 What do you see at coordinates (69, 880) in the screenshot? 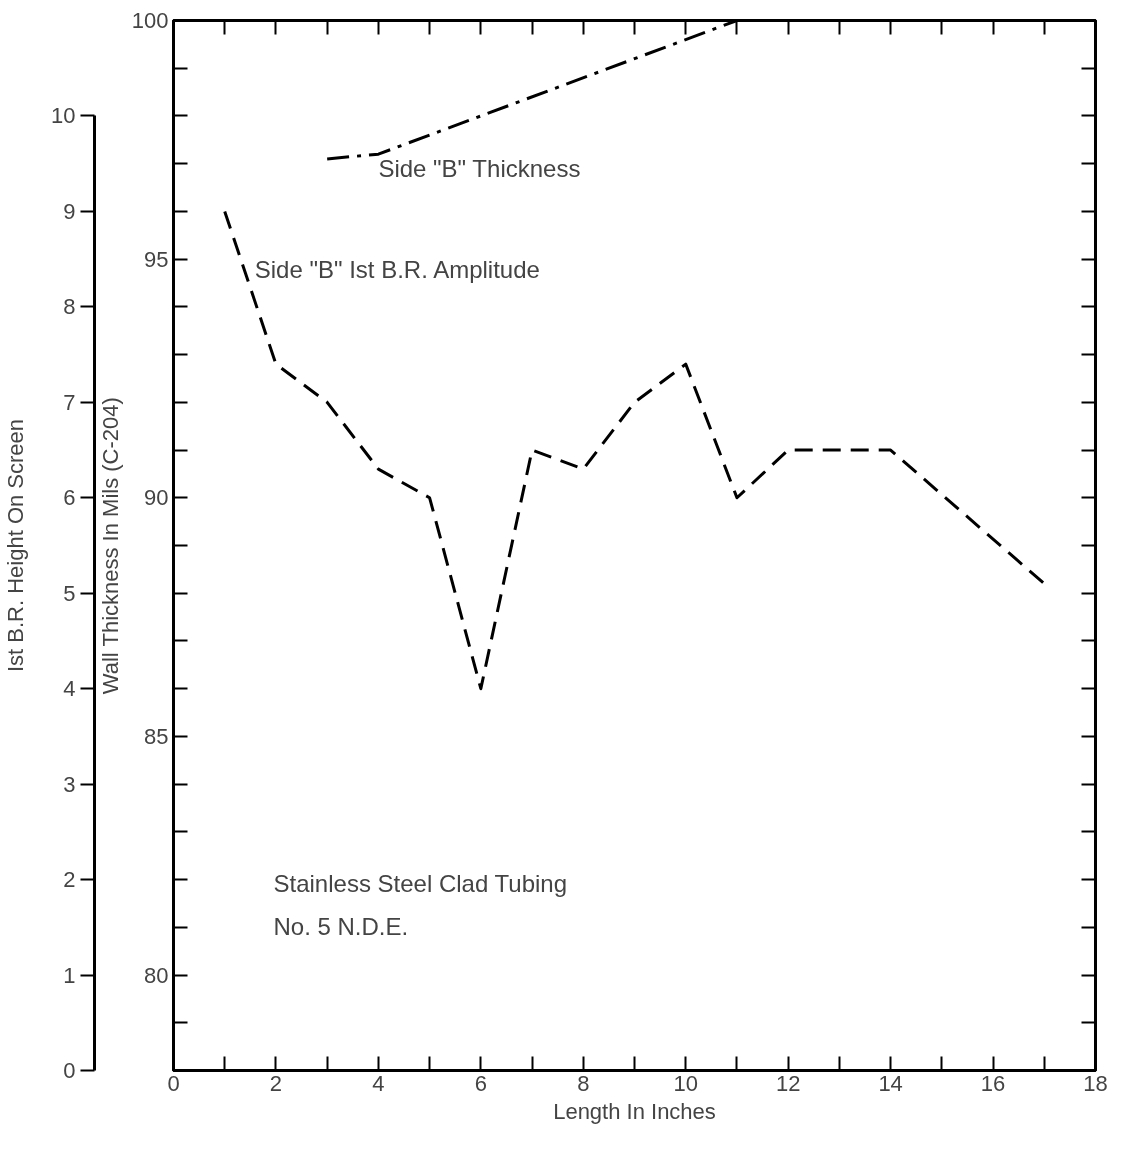
I see `y2-tick-label: 2` at bounding box center [69, 880].